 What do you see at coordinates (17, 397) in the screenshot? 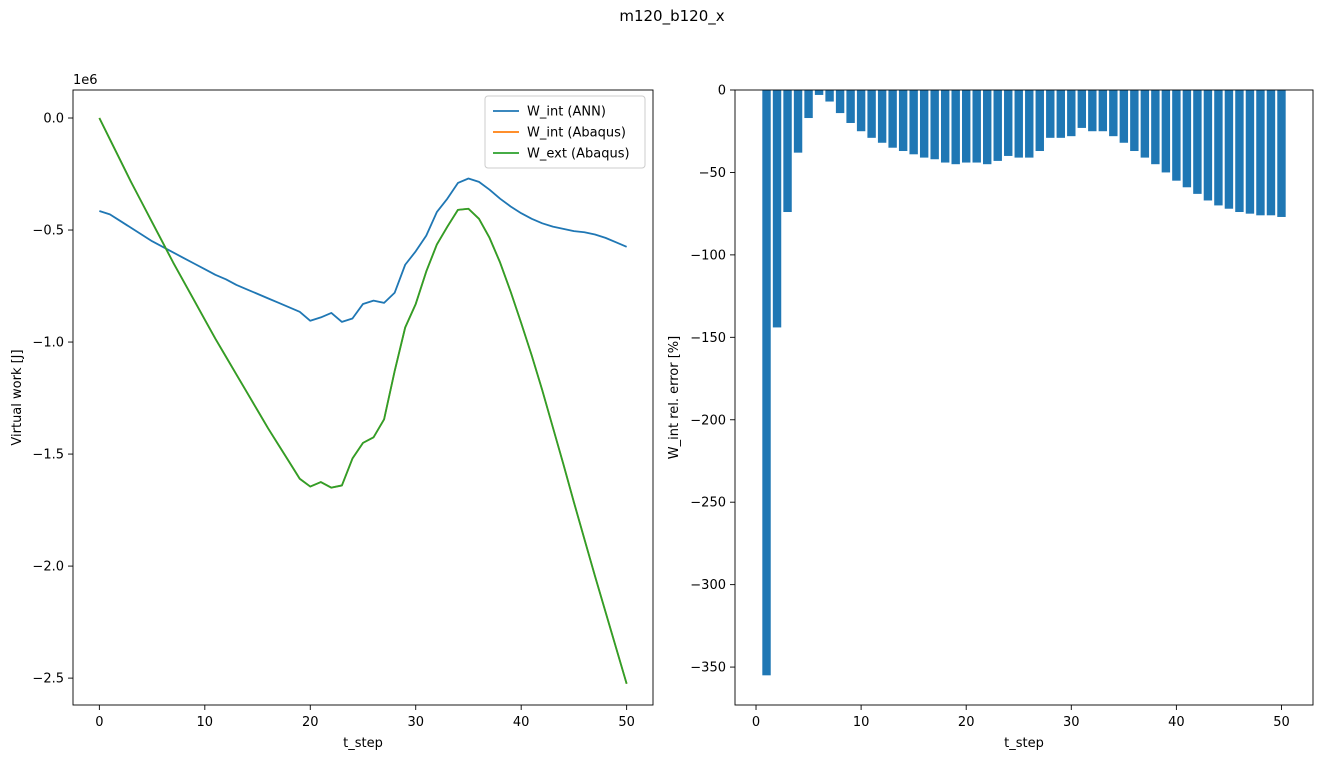
I see `y-axis-label: Virtual work [J]` at bounding box center [17, 397].